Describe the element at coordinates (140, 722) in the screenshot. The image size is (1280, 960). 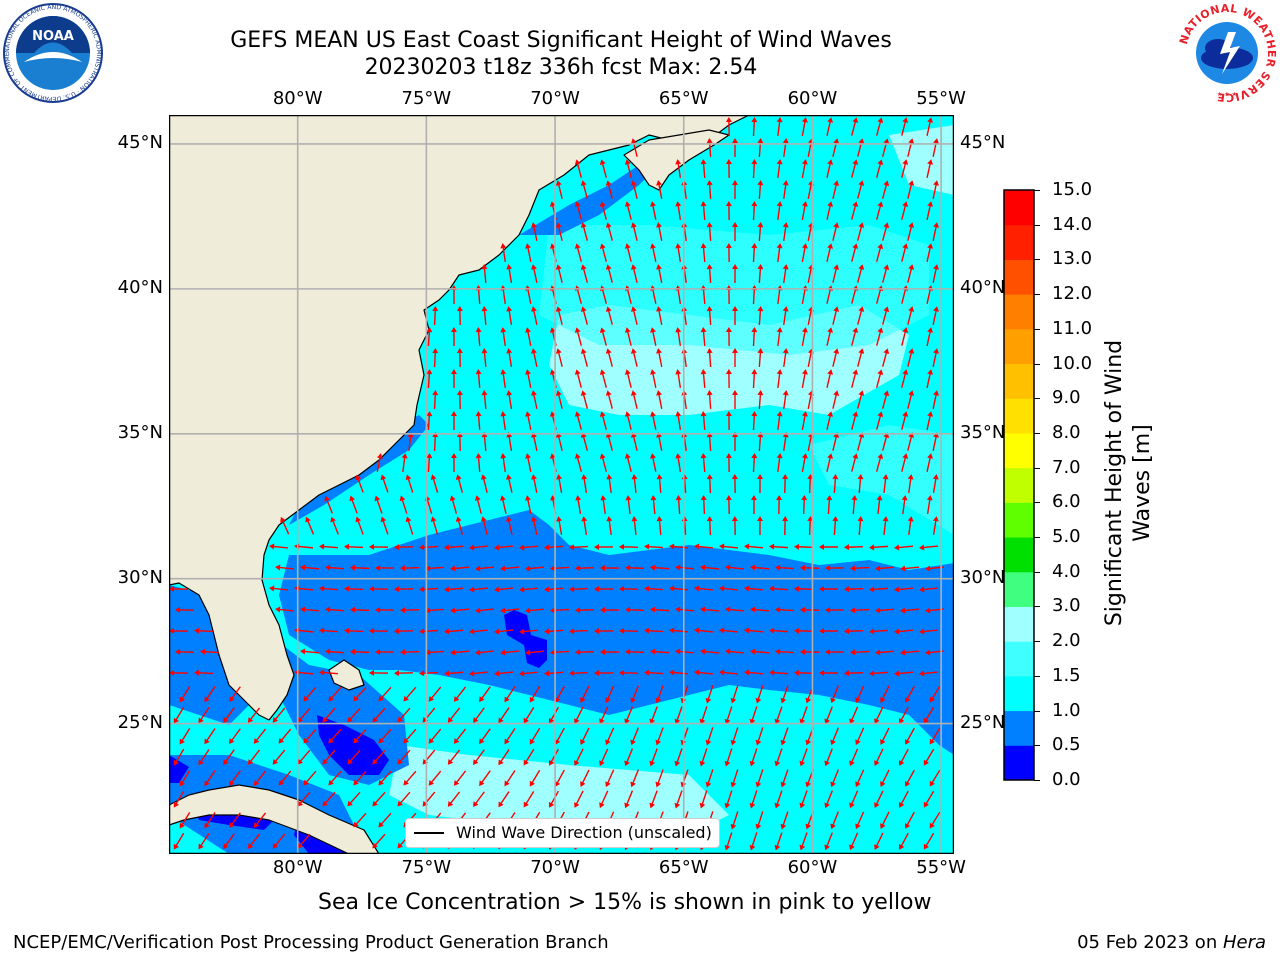
I see `lat-tick-label: 25°N` at that location.